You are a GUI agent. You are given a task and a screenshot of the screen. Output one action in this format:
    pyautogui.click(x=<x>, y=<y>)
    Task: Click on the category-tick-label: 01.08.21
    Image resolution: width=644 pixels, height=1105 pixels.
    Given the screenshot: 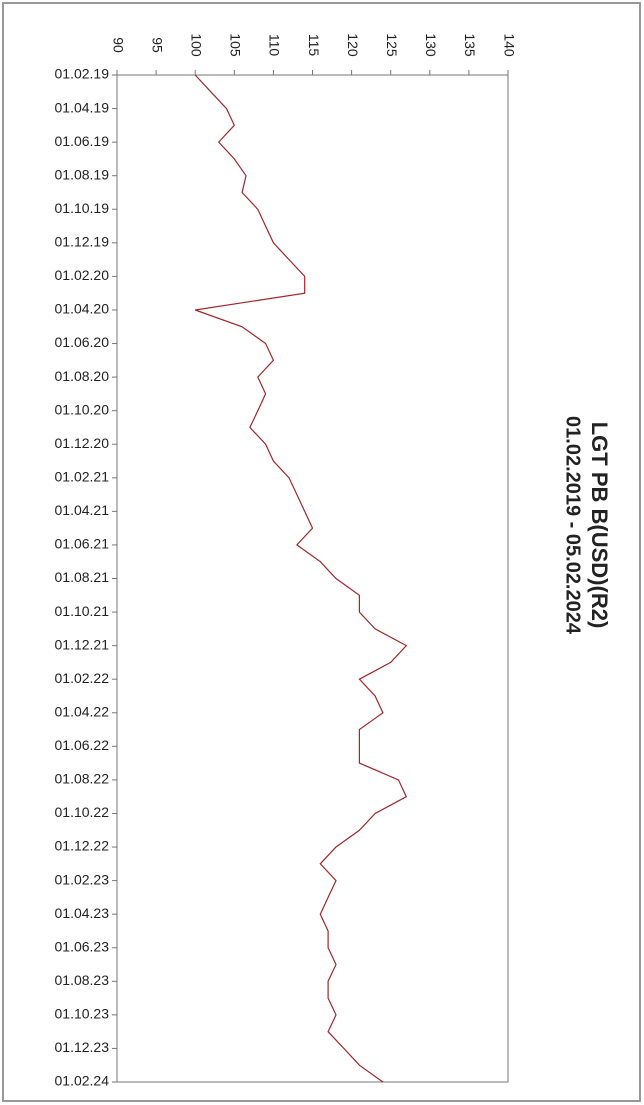 What is the action you would take?
    pyautogui.click(x=82, y=577)
    